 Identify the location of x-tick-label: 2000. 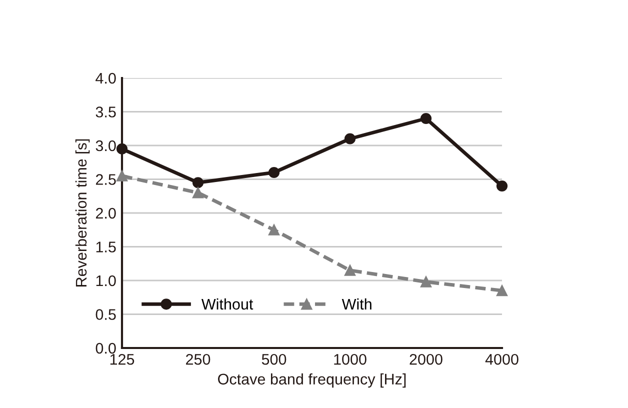
(426, 359).